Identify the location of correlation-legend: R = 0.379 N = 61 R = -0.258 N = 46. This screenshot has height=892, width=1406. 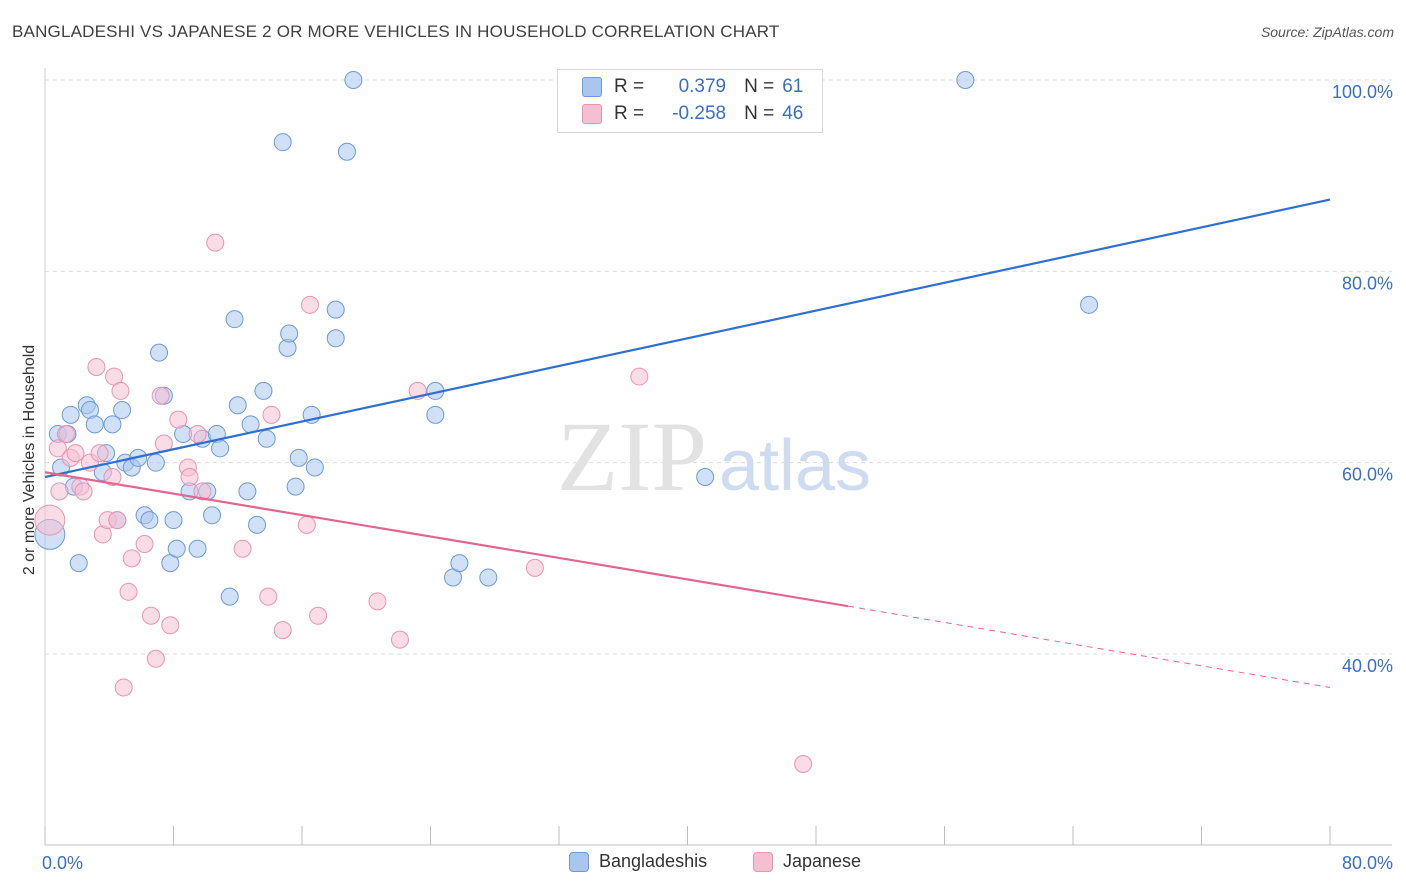
(690, 101).